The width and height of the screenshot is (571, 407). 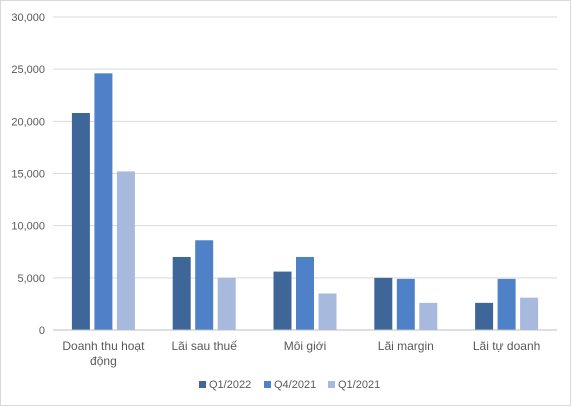 What do you see at coordinates (28, 122) in the screenshot?
I see `y-tick-label: 20,000` at bounding box center [28, 122].